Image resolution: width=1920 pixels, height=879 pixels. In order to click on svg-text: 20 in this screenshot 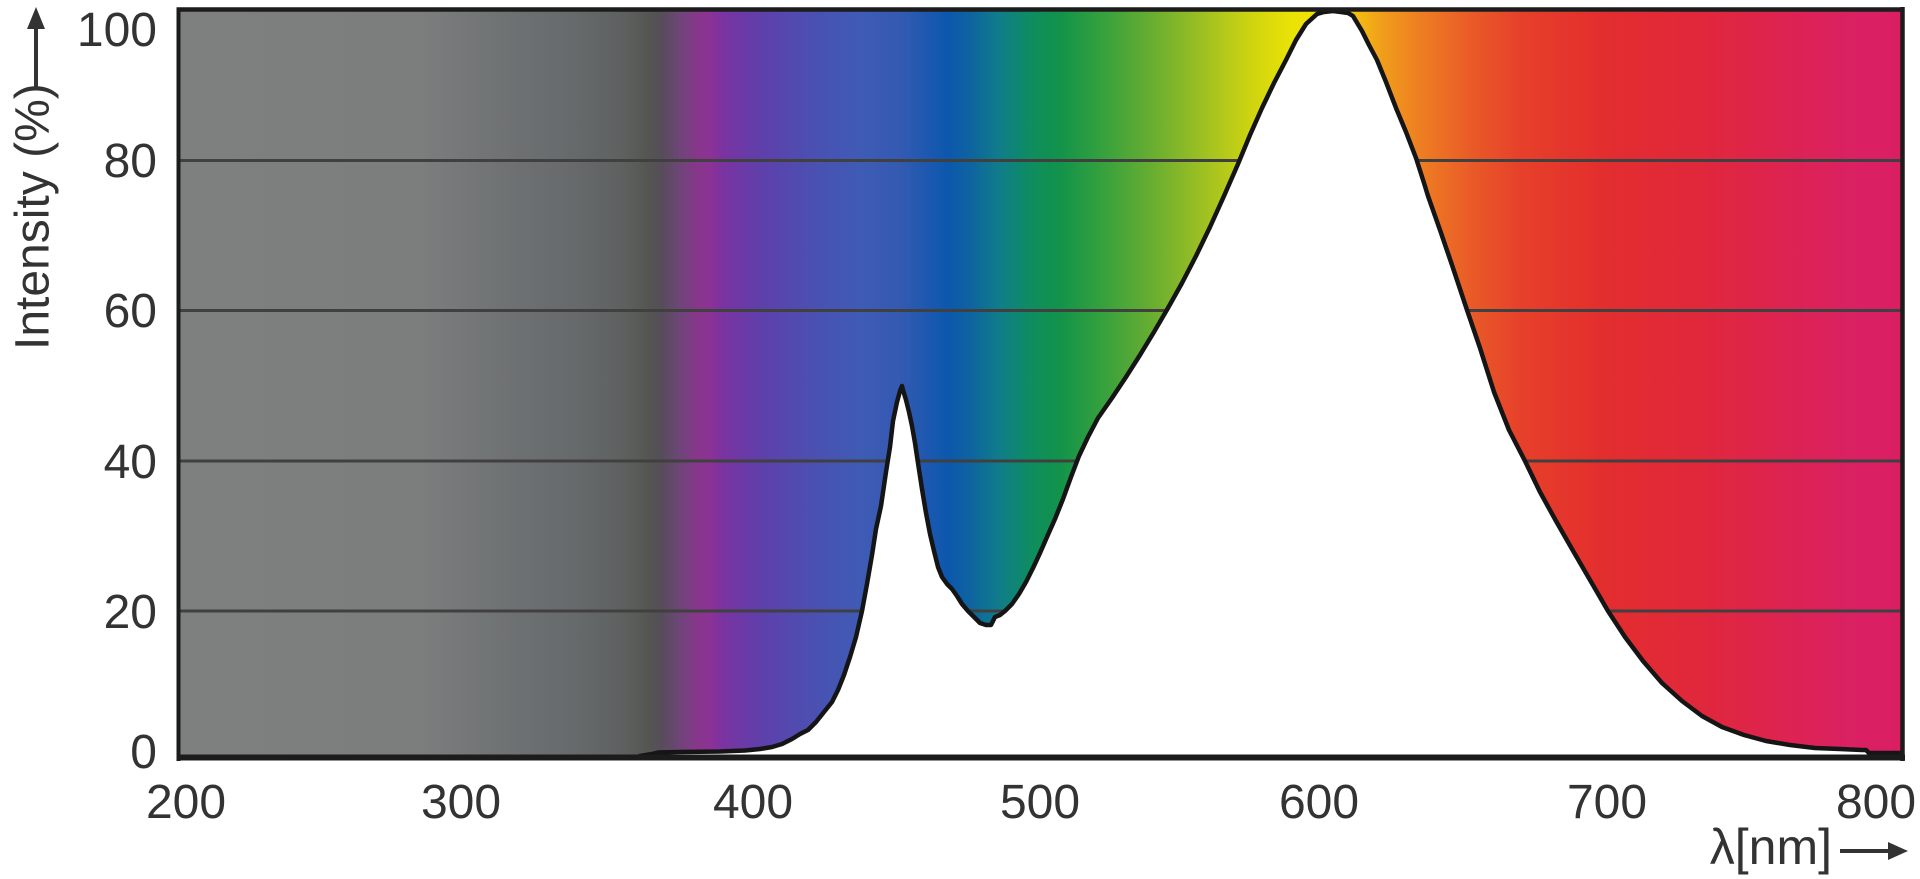, I will do `click(130, 612)`.